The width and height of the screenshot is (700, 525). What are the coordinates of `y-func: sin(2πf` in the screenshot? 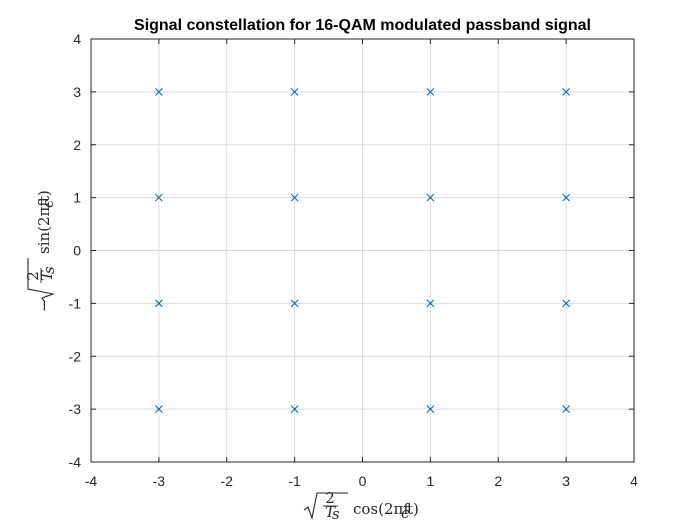 It's located at (44, 227).